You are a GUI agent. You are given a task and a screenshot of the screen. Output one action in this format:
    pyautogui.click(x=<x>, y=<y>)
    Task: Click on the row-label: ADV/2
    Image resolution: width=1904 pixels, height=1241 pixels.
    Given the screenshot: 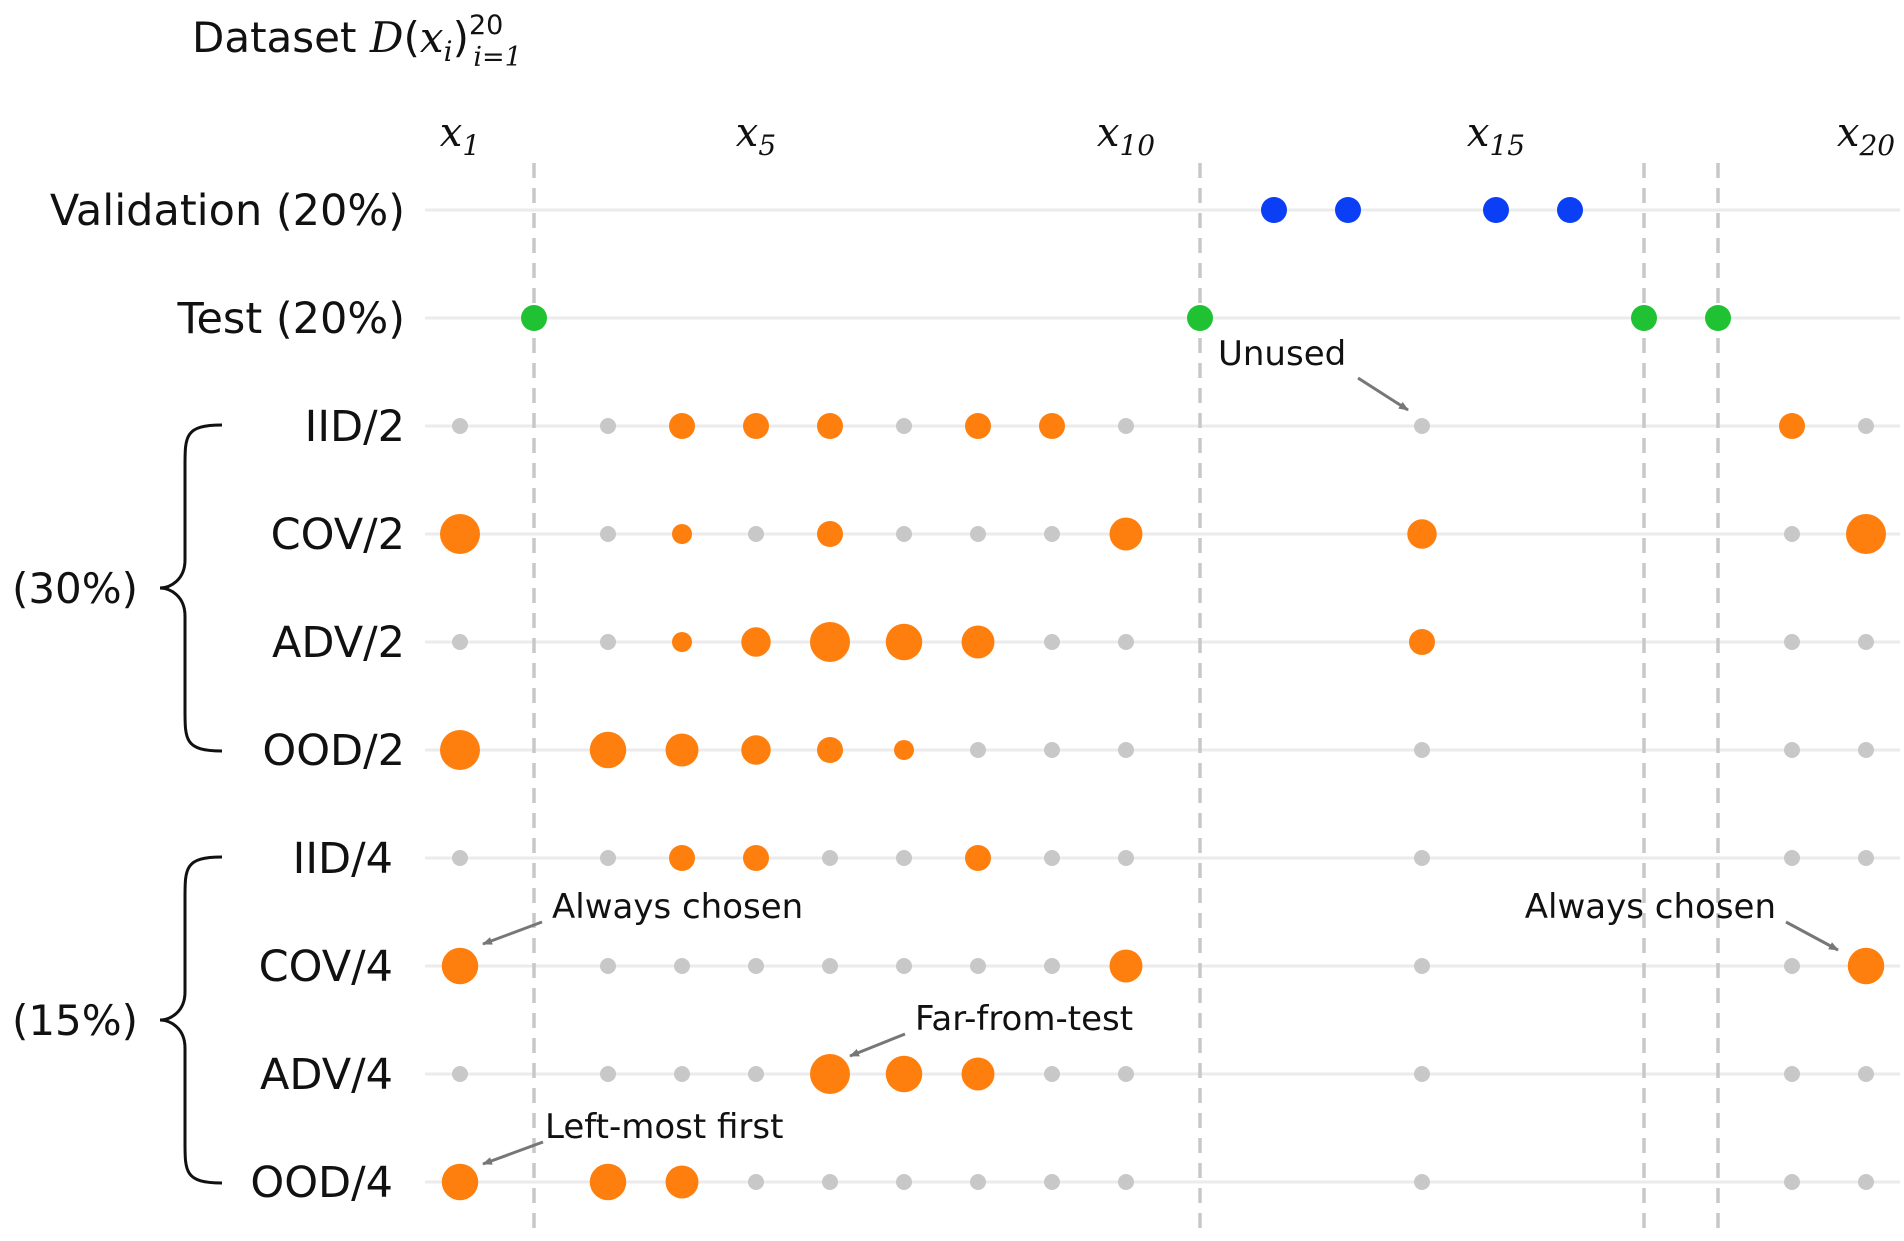 What is the action you would take?
    pyautogui.click(x=338, y=643)
    